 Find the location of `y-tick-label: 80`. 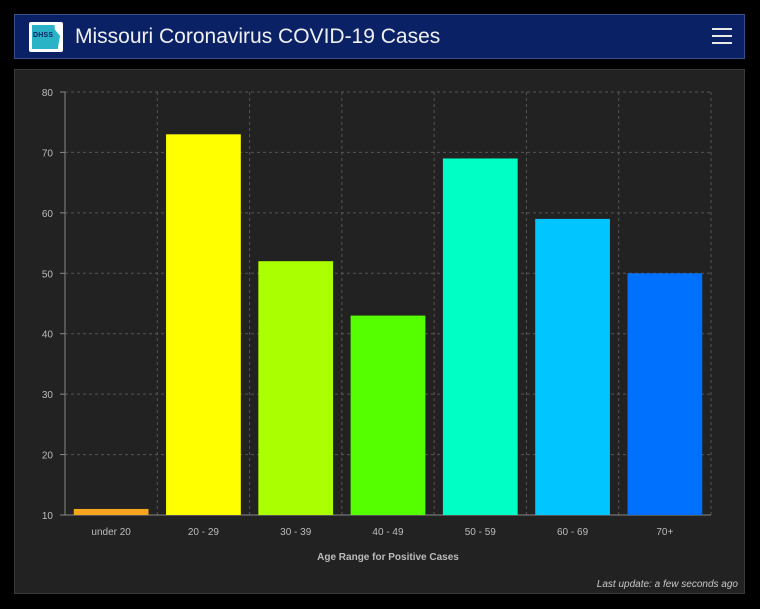

y-tick-label: 80 is located at coordinates (48, 93).